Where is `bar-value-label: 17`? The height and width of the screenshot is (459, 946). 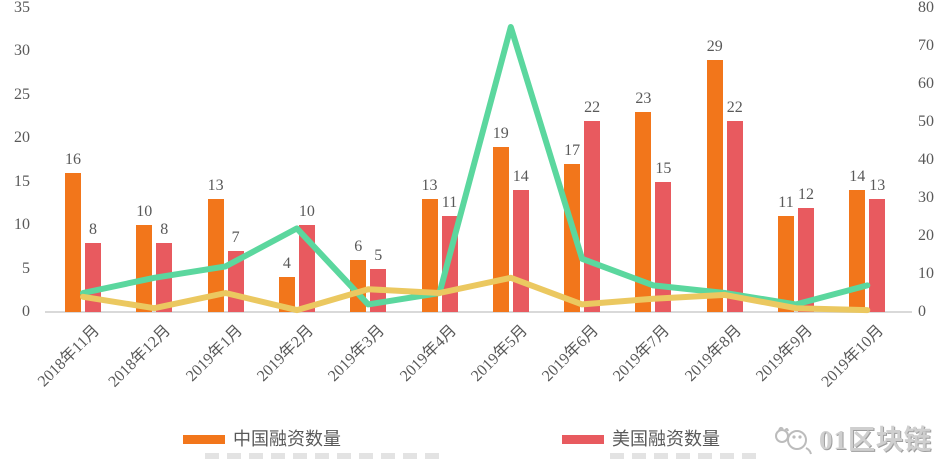
bar-value-label: 17 is located at coordinates (572, 151).